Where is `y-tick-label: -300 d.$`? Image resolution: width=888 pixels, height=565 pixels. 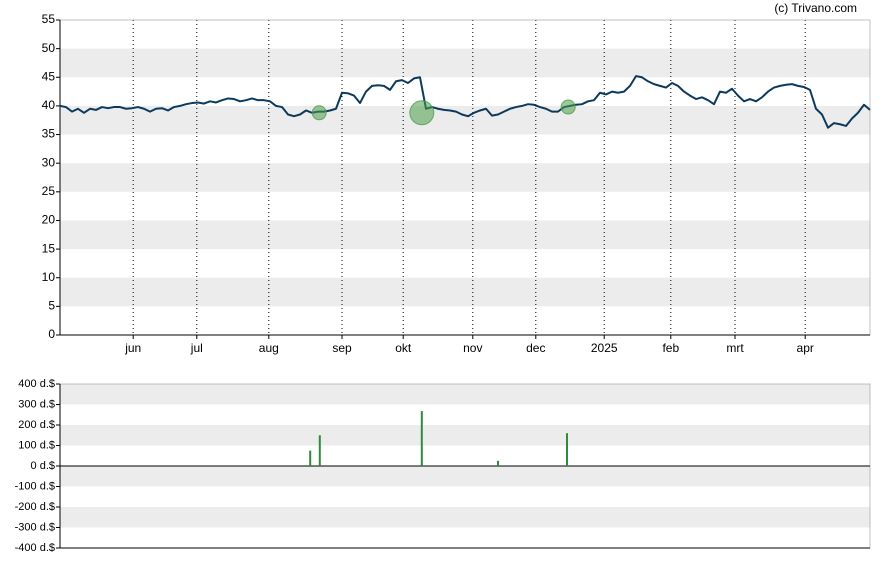
y-tick-label: -300 d.$ is located at coordinates (35, 527).